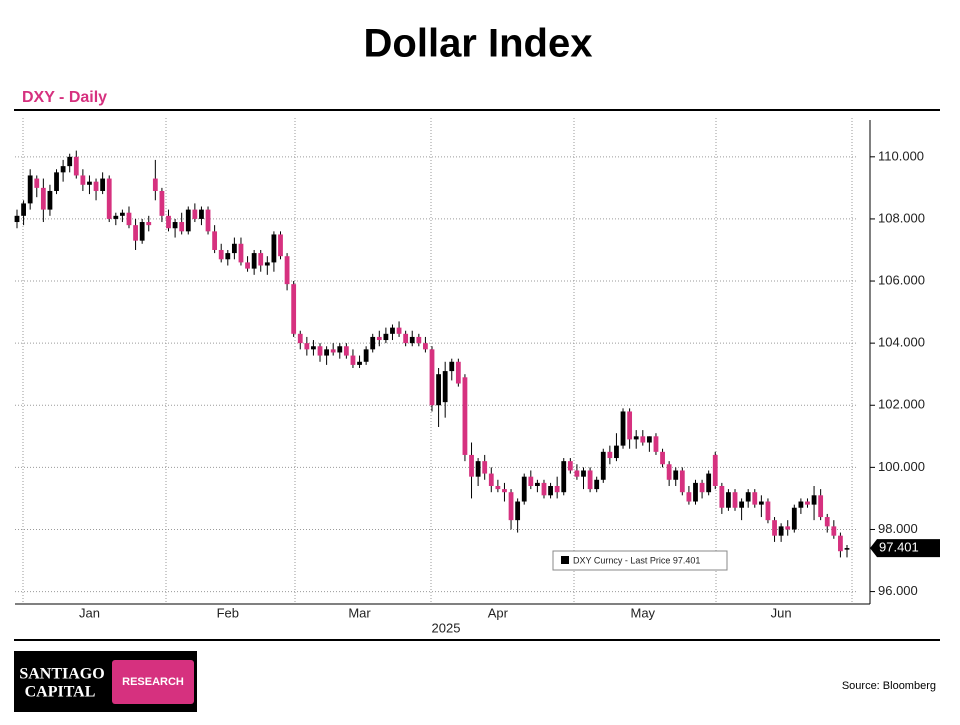 This screenshot has height=725, width=960. I want to click on y-tick-label: 102.000, so click(901, 404).